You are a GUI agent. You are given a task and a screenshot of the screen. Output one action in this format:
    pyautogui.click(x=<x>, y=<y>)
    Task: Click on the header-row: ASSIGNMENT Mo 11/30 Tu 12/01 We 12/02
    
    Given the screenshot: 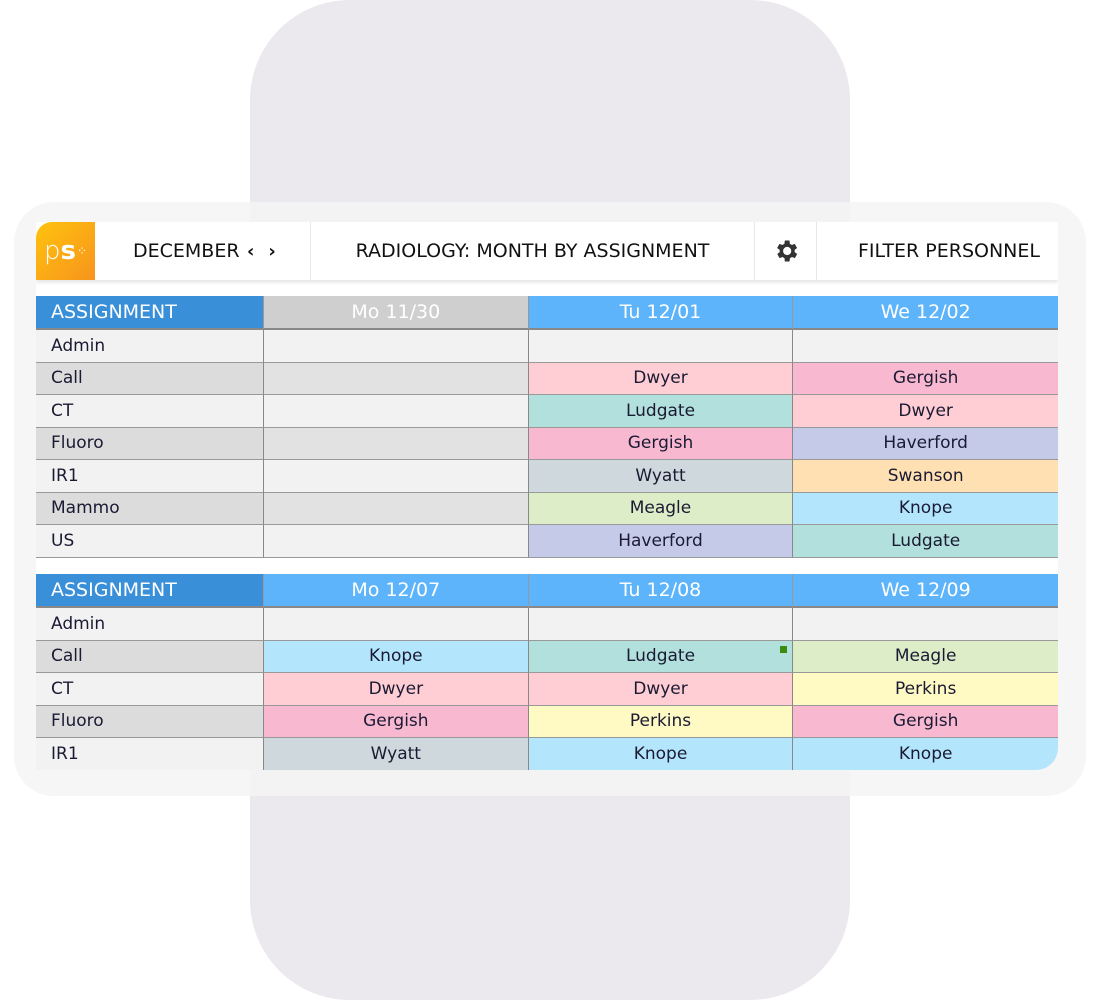 What is the action you would take?
    pyautogui.click(x=547, y=313)
    